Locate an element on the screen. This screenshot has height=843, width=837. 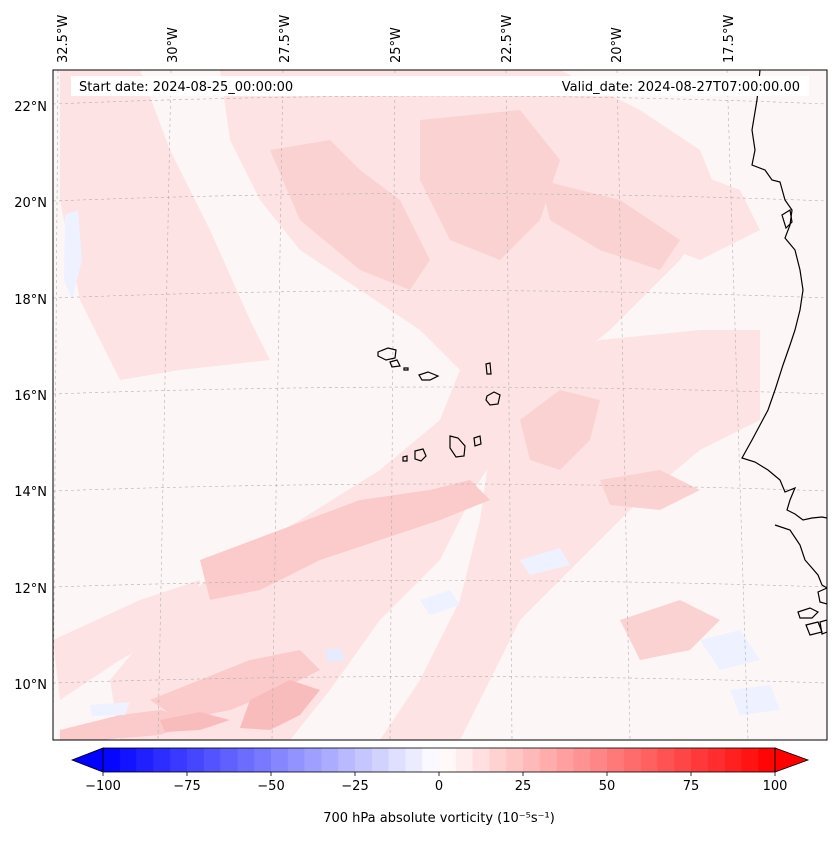
lat-label: 16°N is located at coordinates (30, 396).